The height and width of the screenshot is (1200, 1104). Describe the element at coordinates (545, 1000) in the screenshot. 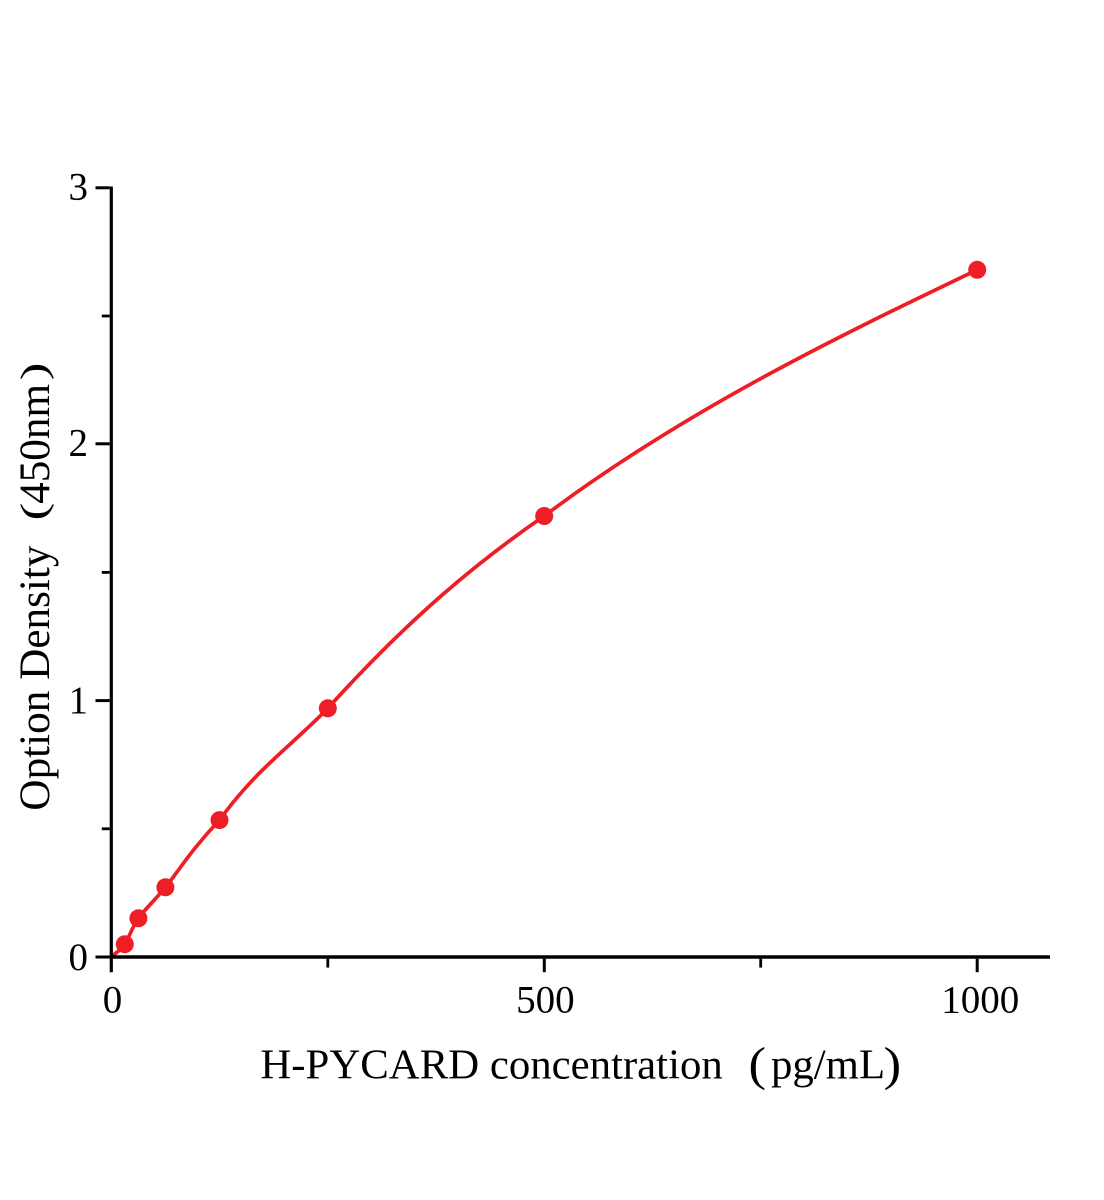

I see `svg-text: 500` at that location.